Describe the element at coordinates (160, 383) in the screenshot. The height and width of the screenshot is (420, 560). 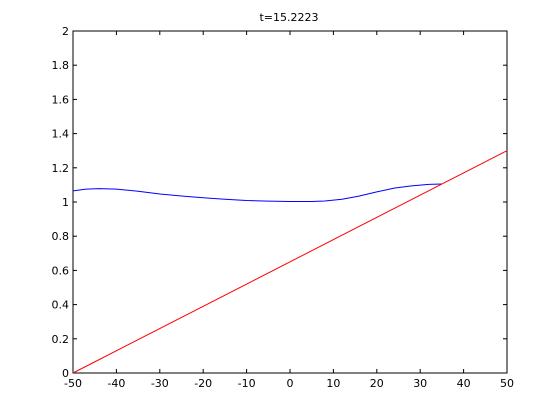
I see `x-tick-label: -30` at that location.